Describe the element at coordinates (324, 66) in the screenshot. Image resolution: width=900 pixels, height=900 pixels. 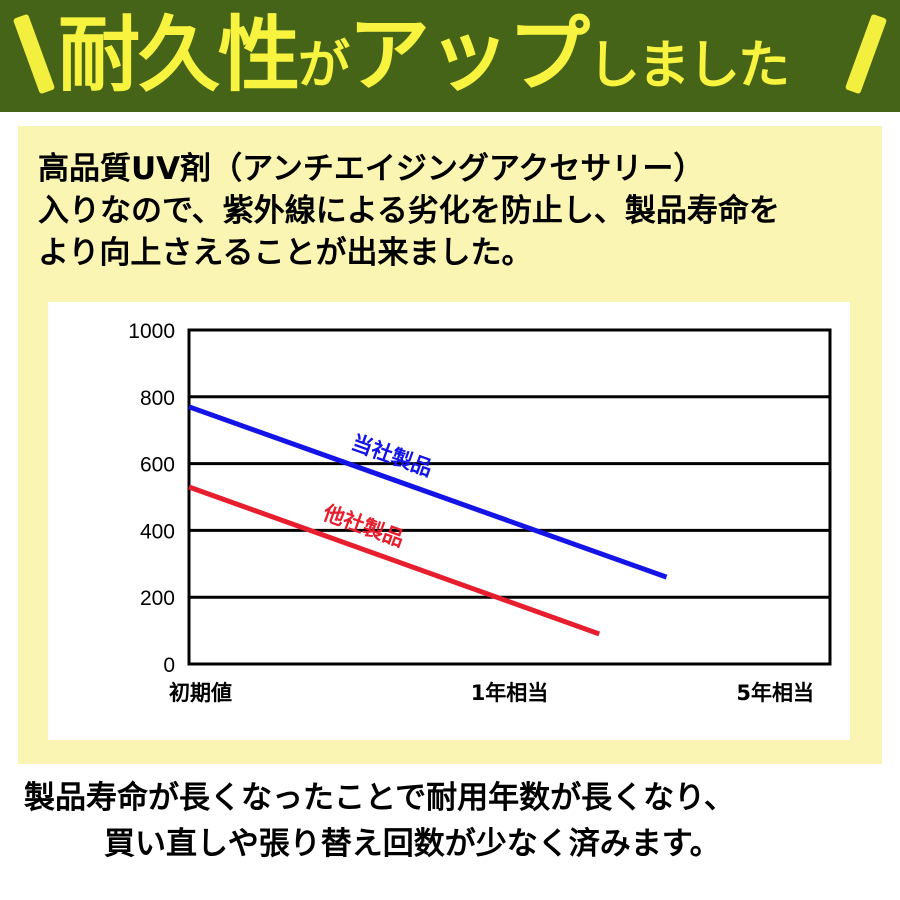
I see `banner-title-part2: が` at that location.